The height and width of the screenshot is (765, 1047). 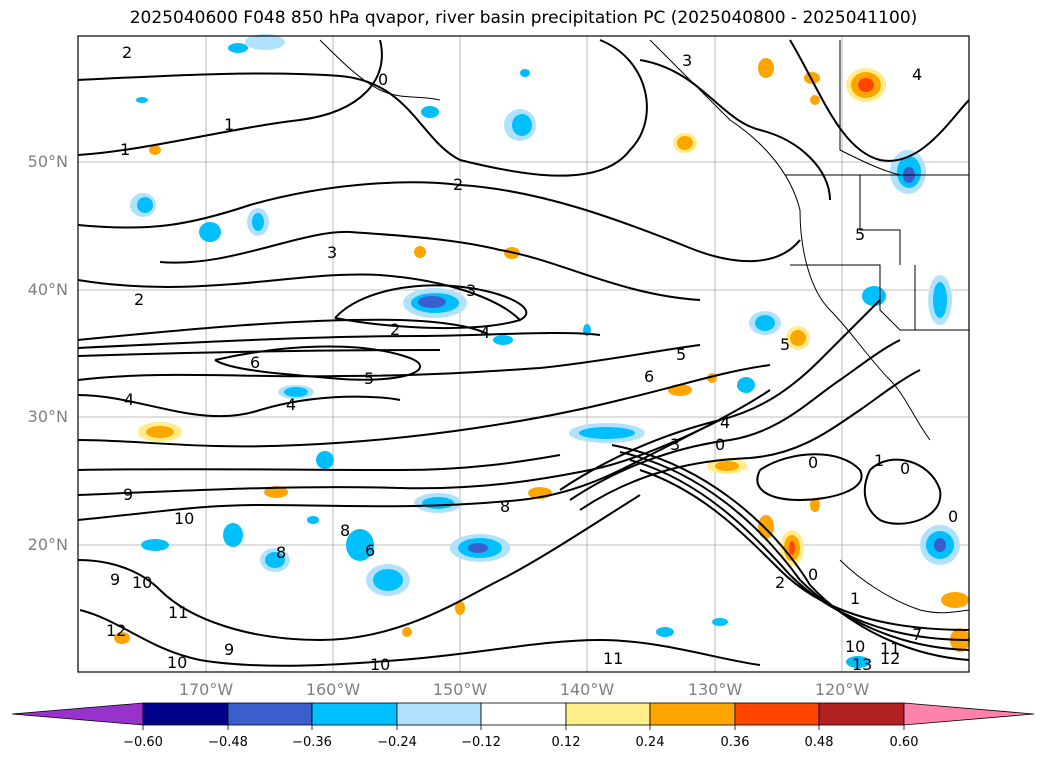 I want to click on contour-label: 13, so click(x=862, y=664).